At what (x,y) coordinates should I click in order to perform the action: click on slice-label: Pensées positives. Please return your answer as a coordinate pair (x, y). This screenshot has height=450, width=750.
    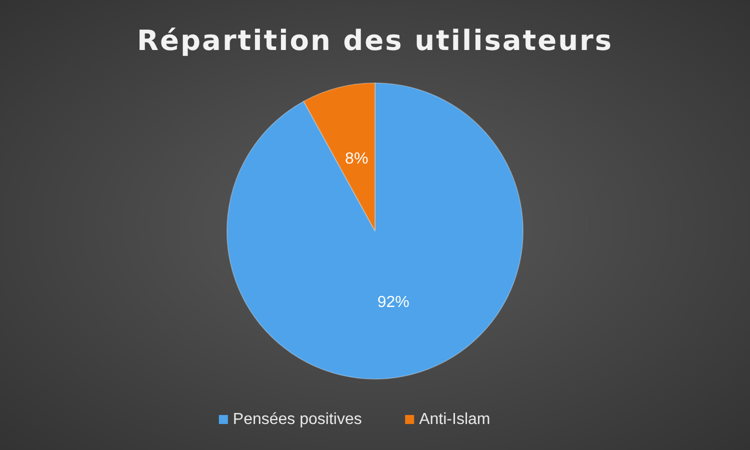
    Looking at the image, I should click on (297, 419).